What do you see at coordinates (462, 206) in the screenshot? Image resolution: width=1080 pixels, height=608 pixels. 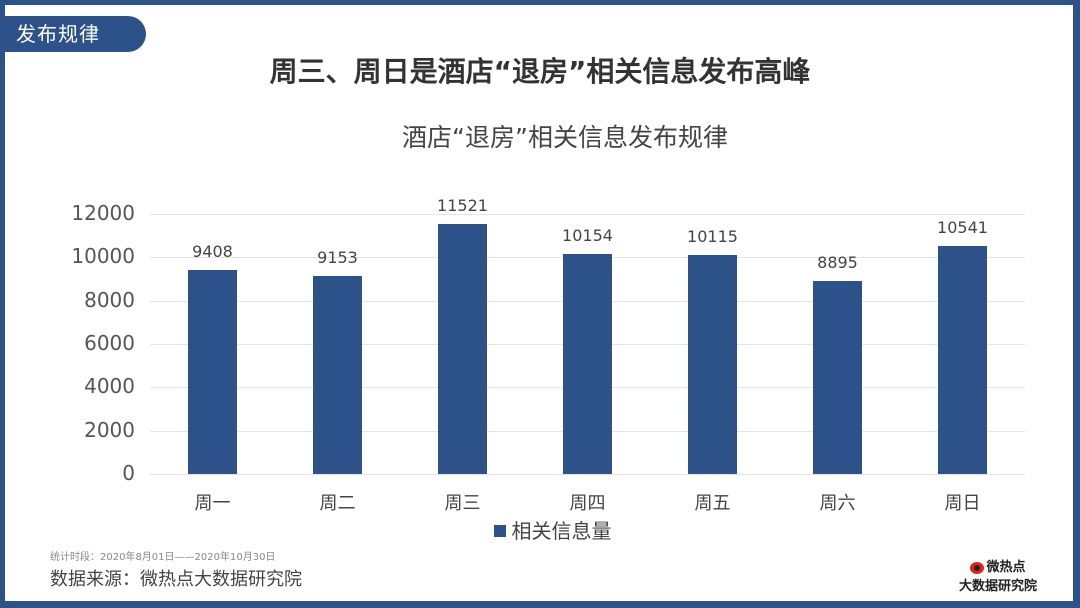 I see `data-label: 11521` at bounding box center [462, 206].